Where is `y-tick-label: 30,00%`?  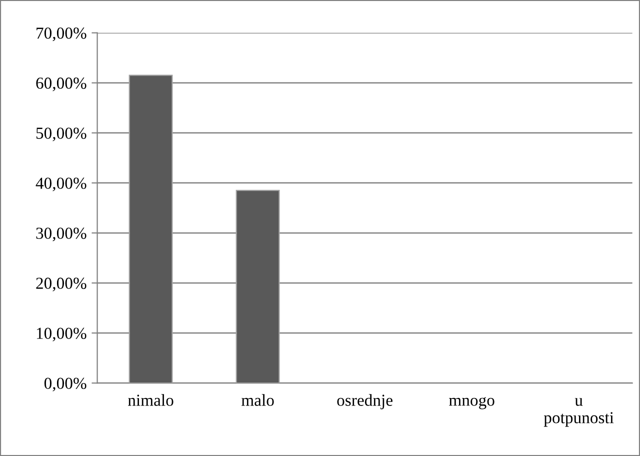 y-tick-label: 30,00% is located at coordinates (61, 235).